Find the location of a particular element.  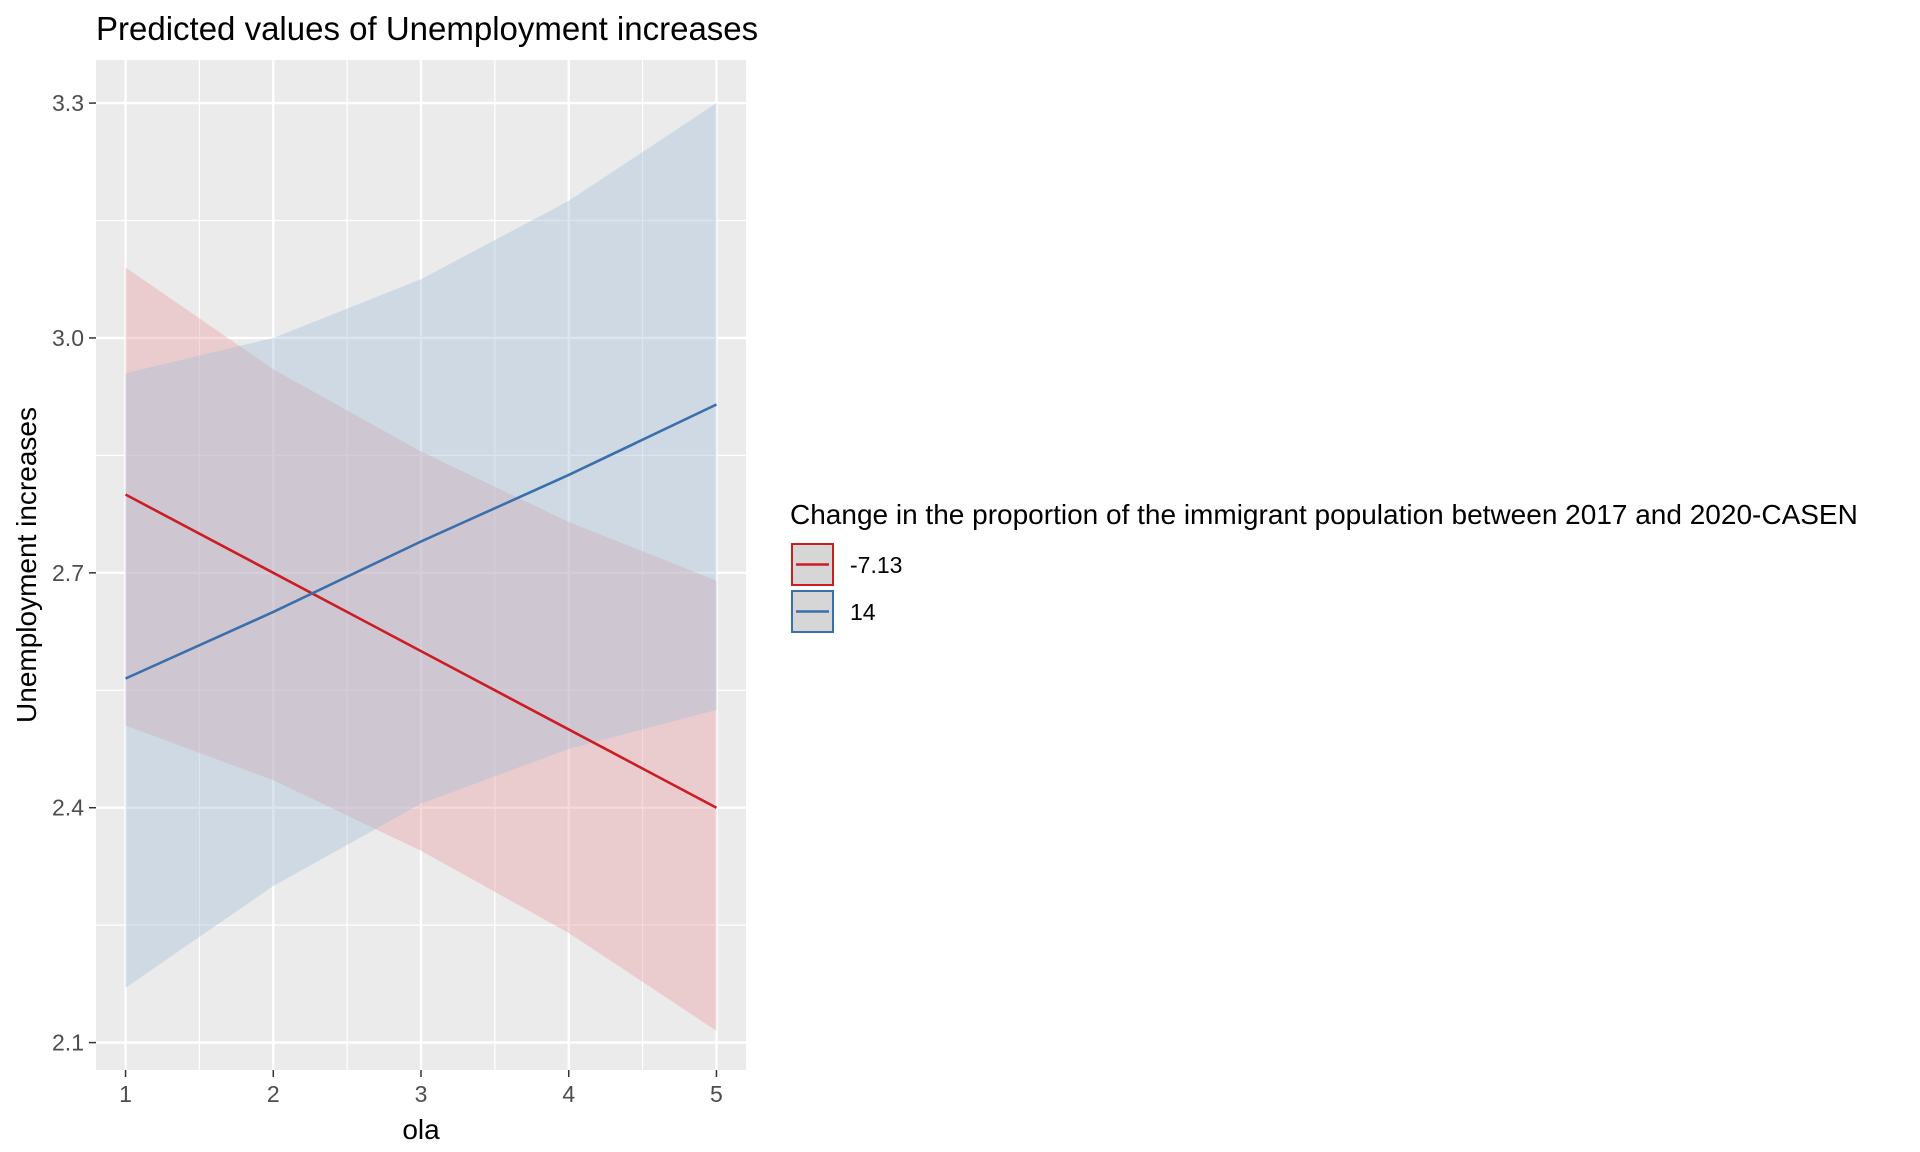

x-tick-label: 1 is located at coordinates (125, 1094).